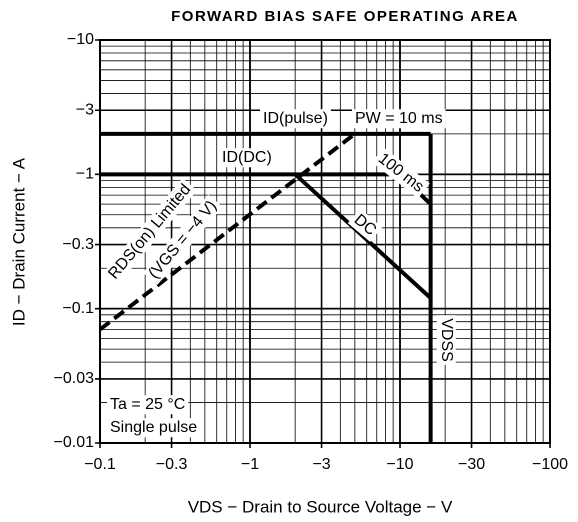 This screenshot has width=578, height=522. I want to click on annotation: ID(pulse), so click(295, 118).